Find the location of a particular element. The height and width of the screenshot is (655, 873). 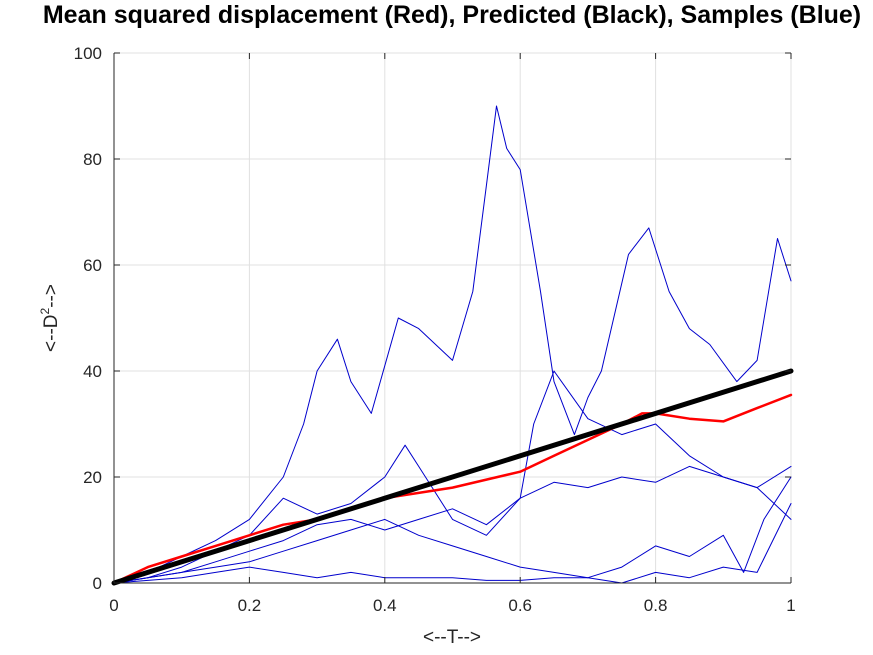

x-tick-label: 0.4 is located at coordinates (385, 605).